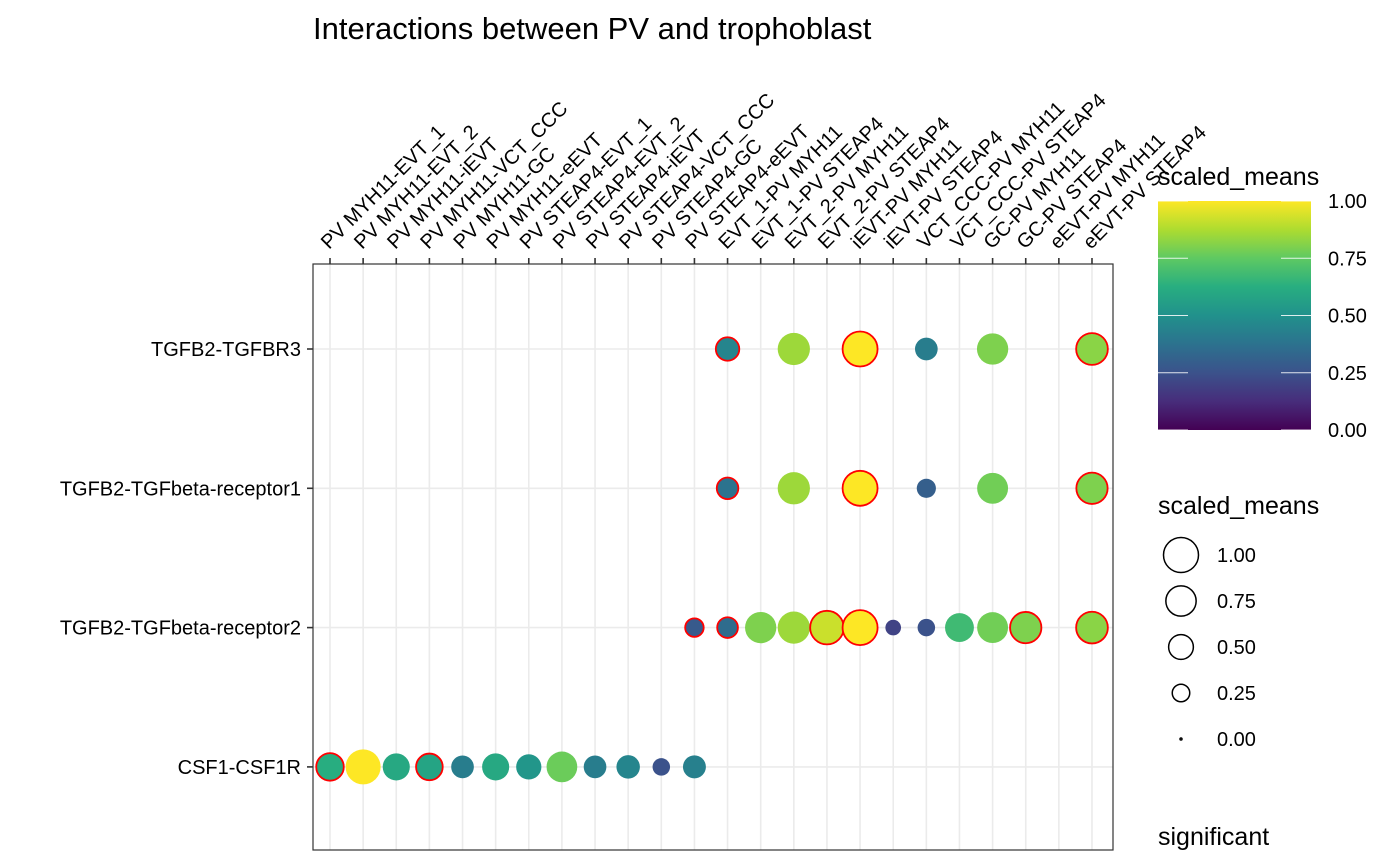 This screenshot has width=1400, height=865. Describe the element at coordinates (1236, 602) in the screenshot. I see `size-legend-label: 0.75` at that location.